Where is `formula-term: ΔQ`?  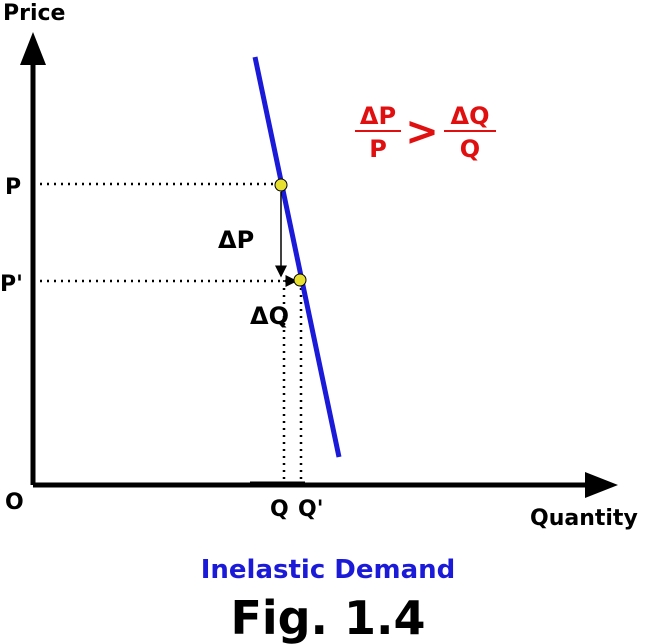 formula-term: ΔQ is located at coordinates (470, 116).